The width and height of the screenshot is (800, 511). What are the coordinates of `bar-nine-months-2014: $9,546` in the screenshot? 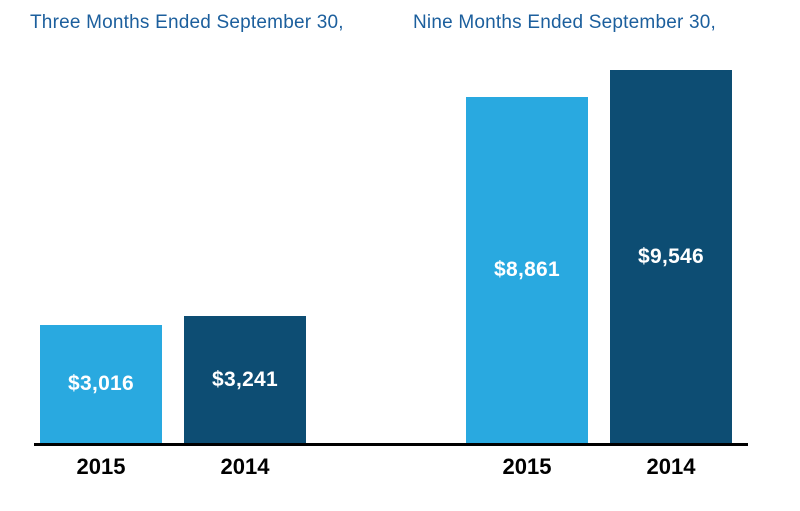 It's located at (671, 256).